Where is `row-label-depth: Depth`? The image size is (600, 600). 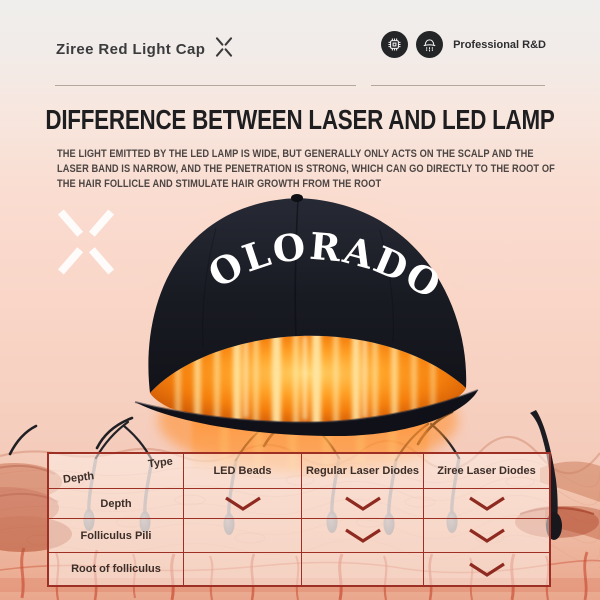 row-label-depth: Depth is located at coordinates (116, 504).